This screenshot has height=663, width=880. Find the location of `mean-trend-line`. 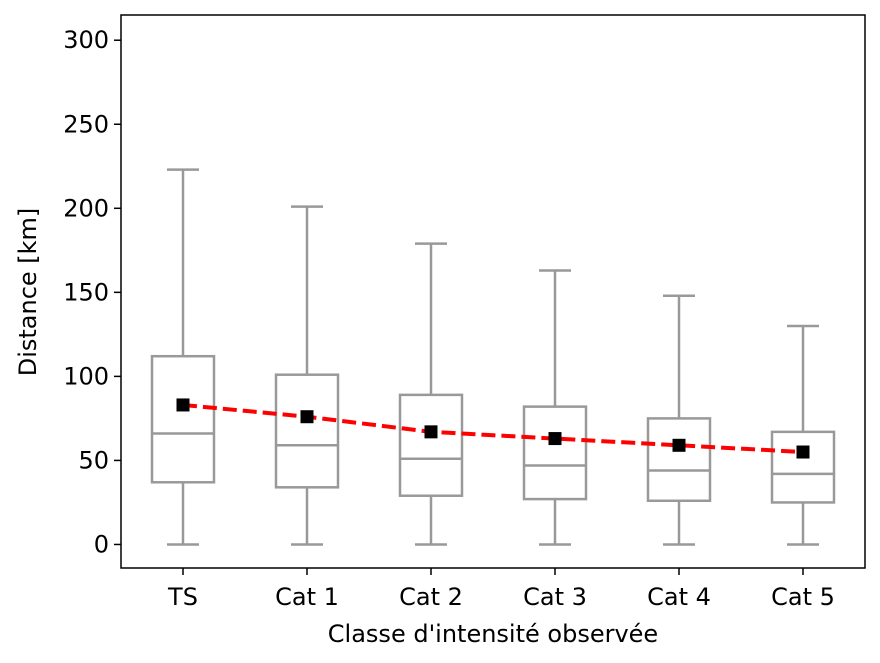

mean-trend-line is located at coordinates (493, 428).